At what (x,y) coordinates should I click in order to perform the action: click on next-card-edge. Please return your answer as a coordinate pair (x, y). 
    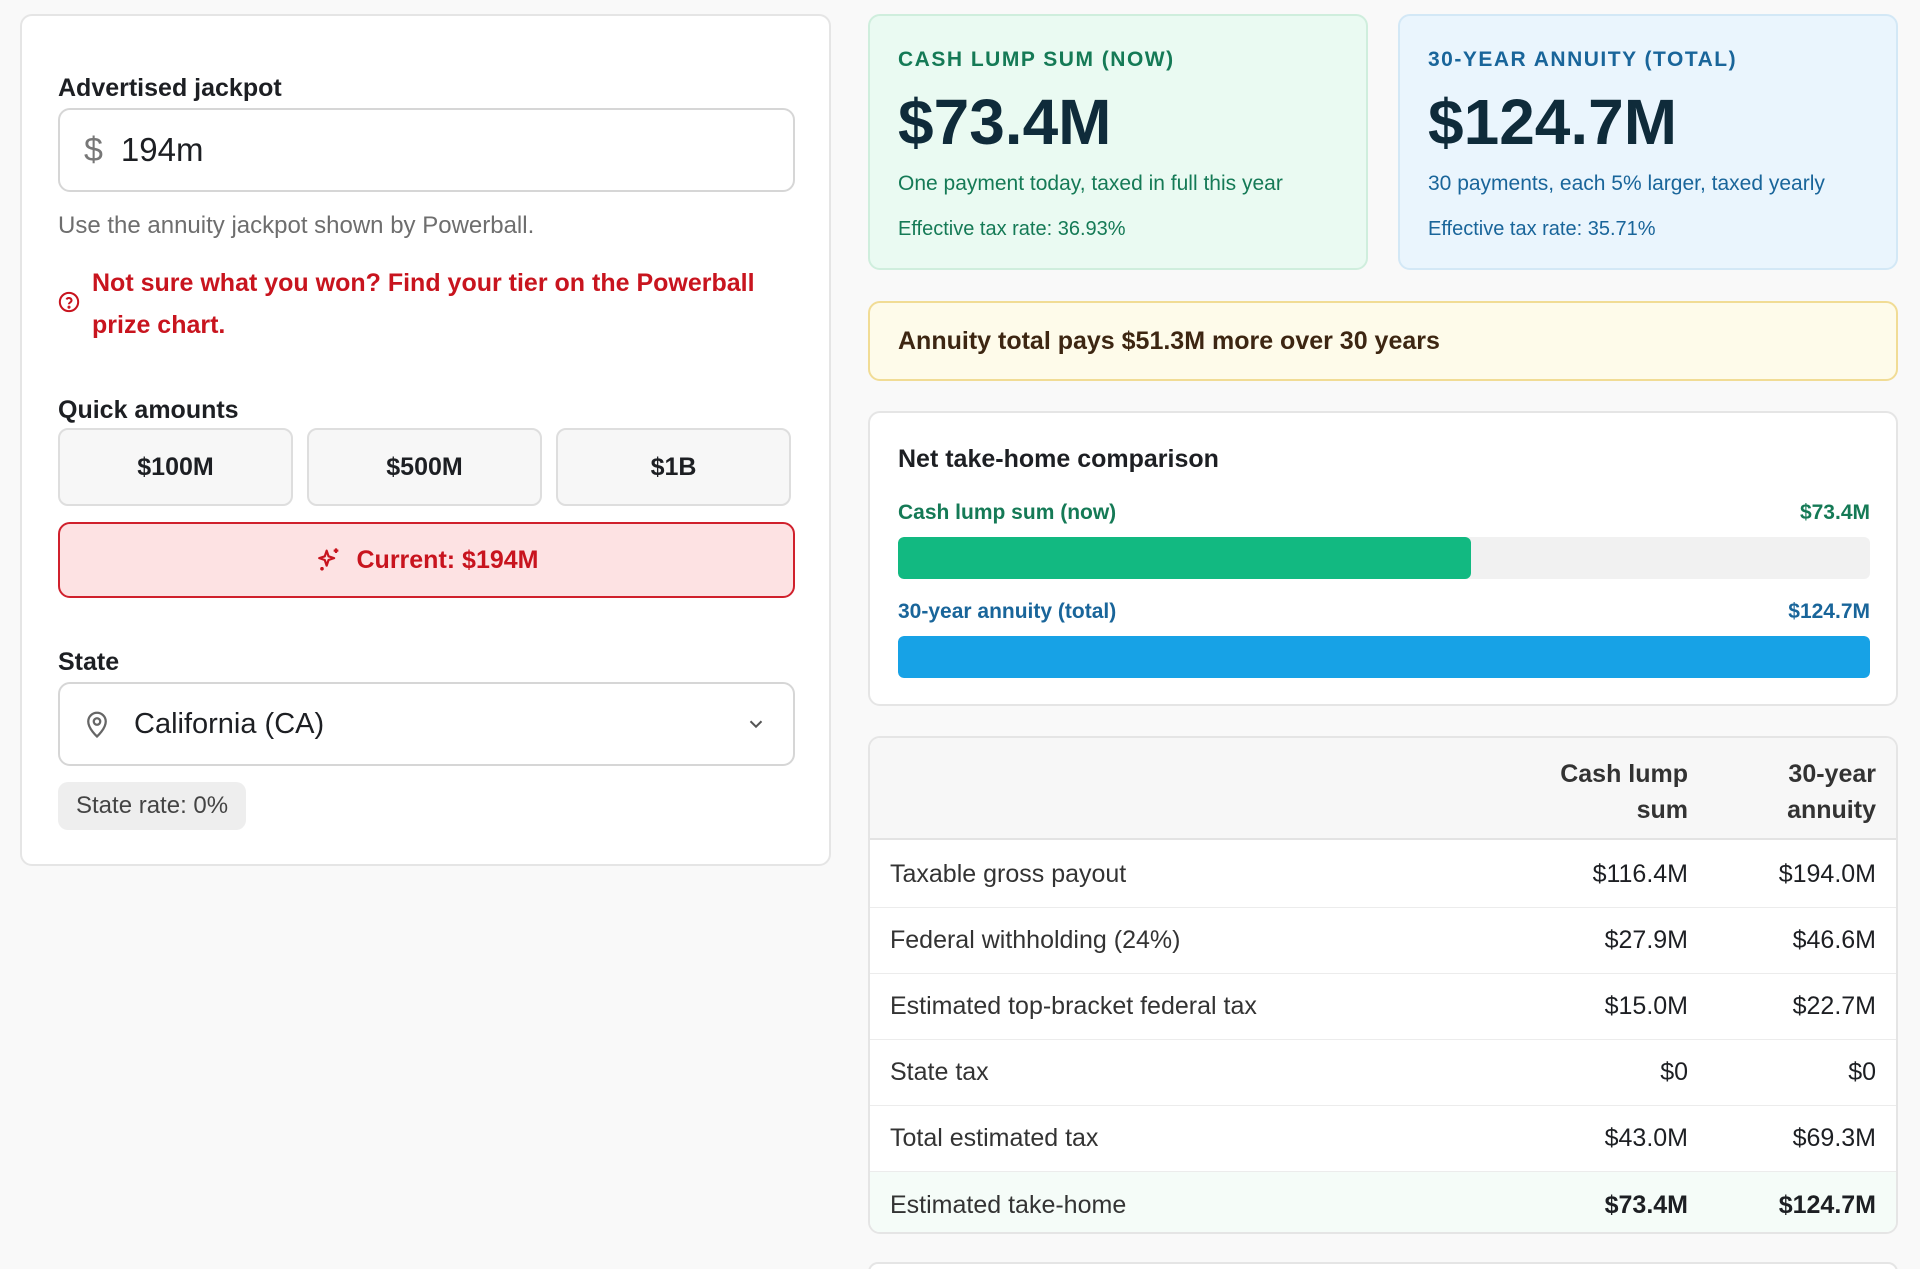
    Looking at the image, I should click on (1383, 1265).